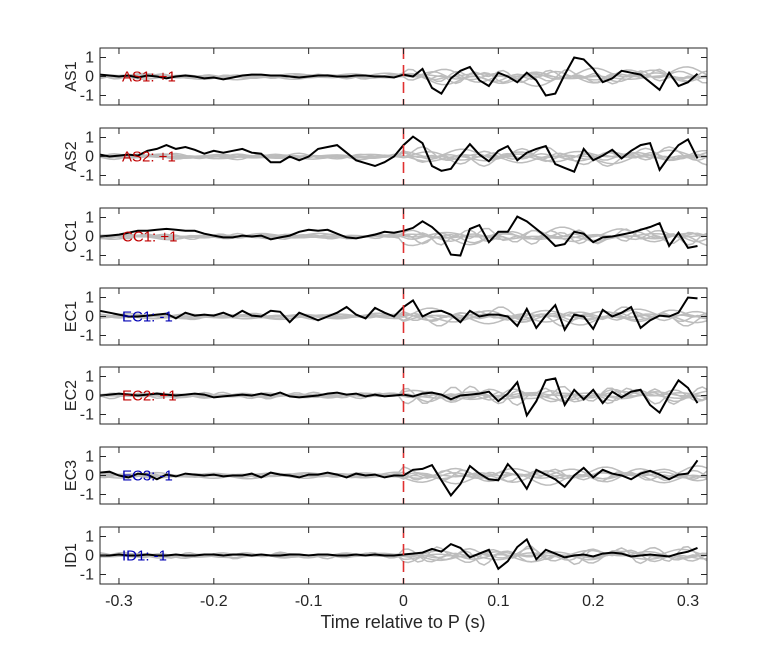 This screenshot has width=782, height=657. Describe the element at coordinates (149, 396) in the screenshot. I see `polarity-label: EC2: +1` at that location.